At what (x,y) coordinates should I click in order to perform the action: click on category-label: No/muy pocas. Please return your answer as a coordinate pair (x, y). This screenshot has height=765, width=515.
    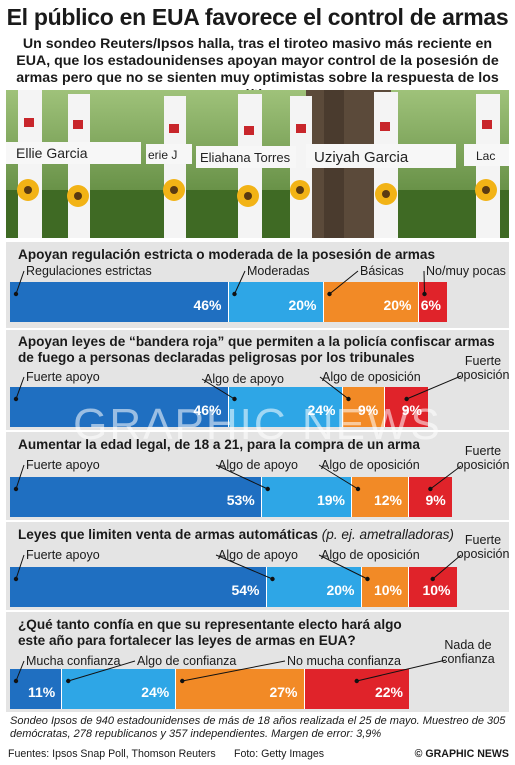
    Looking at the image, I should click on (466, 271).